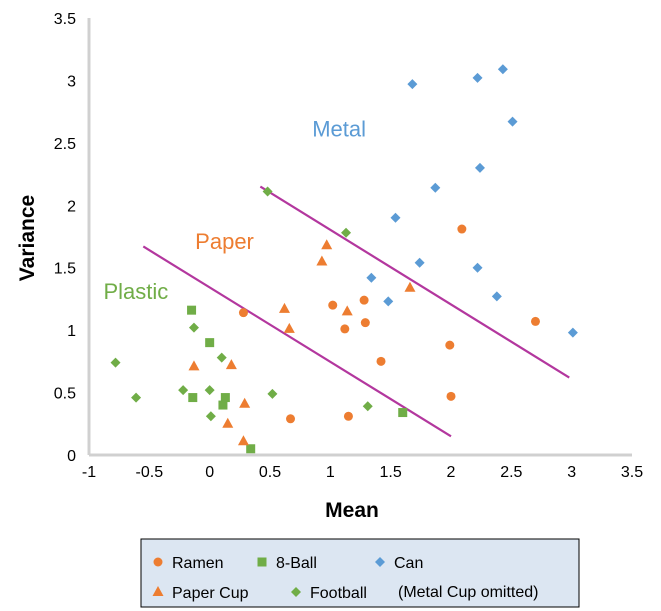 The image size is (661, 611). Describe the element at coordinates (468, 592) in the screenshot. I see `legend-note: (Metal Cup omitted)` at that location.